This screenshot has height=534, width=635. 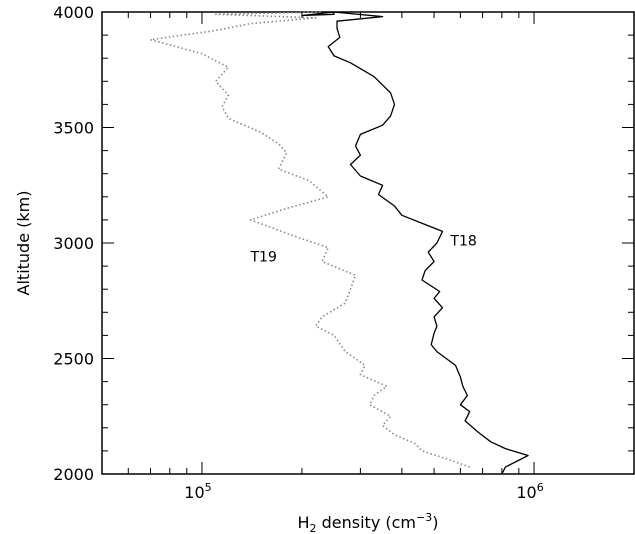 What do you see at coordinates (73, 474) in the screenshot?
I see `y-tick-label: 2000` at bounding box center [73, 474].